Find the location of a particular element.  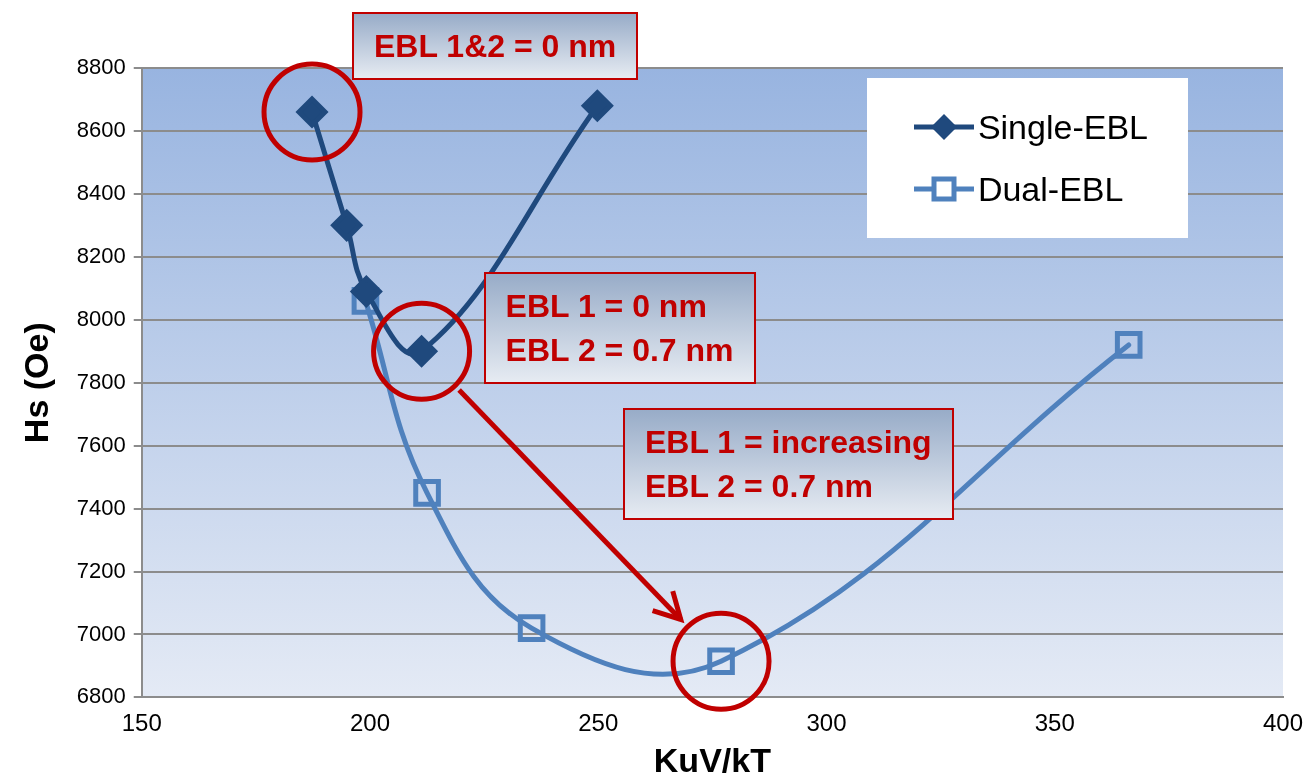

y-axis-title: Hs (Oe) is located at coordinates (35, 383).